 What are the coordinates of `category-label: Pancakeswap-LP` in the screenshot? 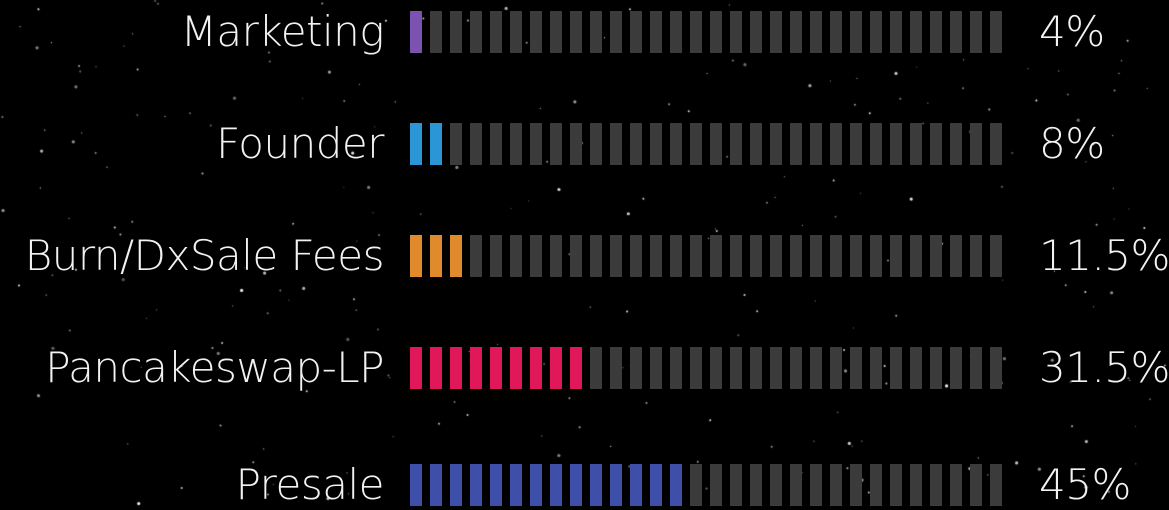 It's located at (214, 367).